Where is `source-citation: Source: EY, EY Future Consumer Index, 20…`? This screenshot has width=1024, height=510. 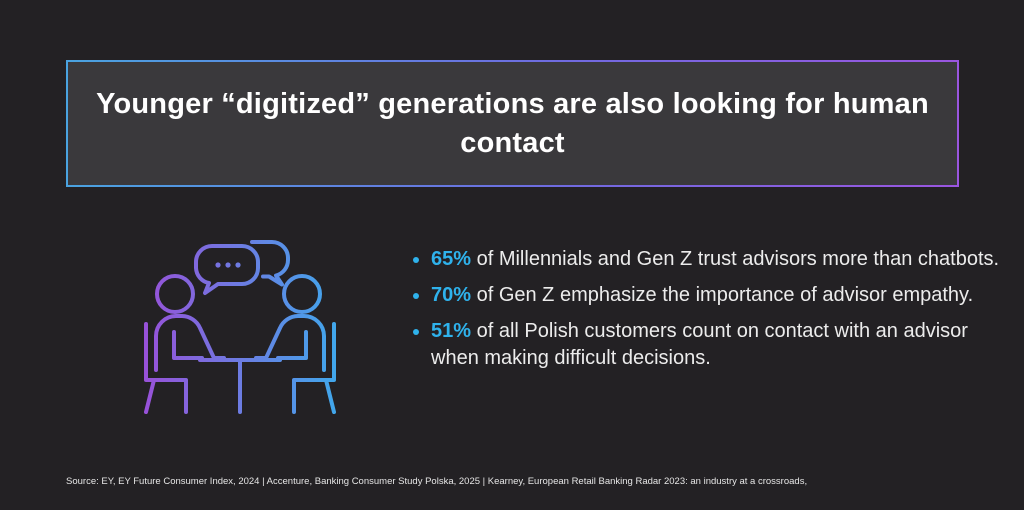
source-citation: Source: EY, EY Future Consumer Index, 20… is located at coordinates (437, 481).